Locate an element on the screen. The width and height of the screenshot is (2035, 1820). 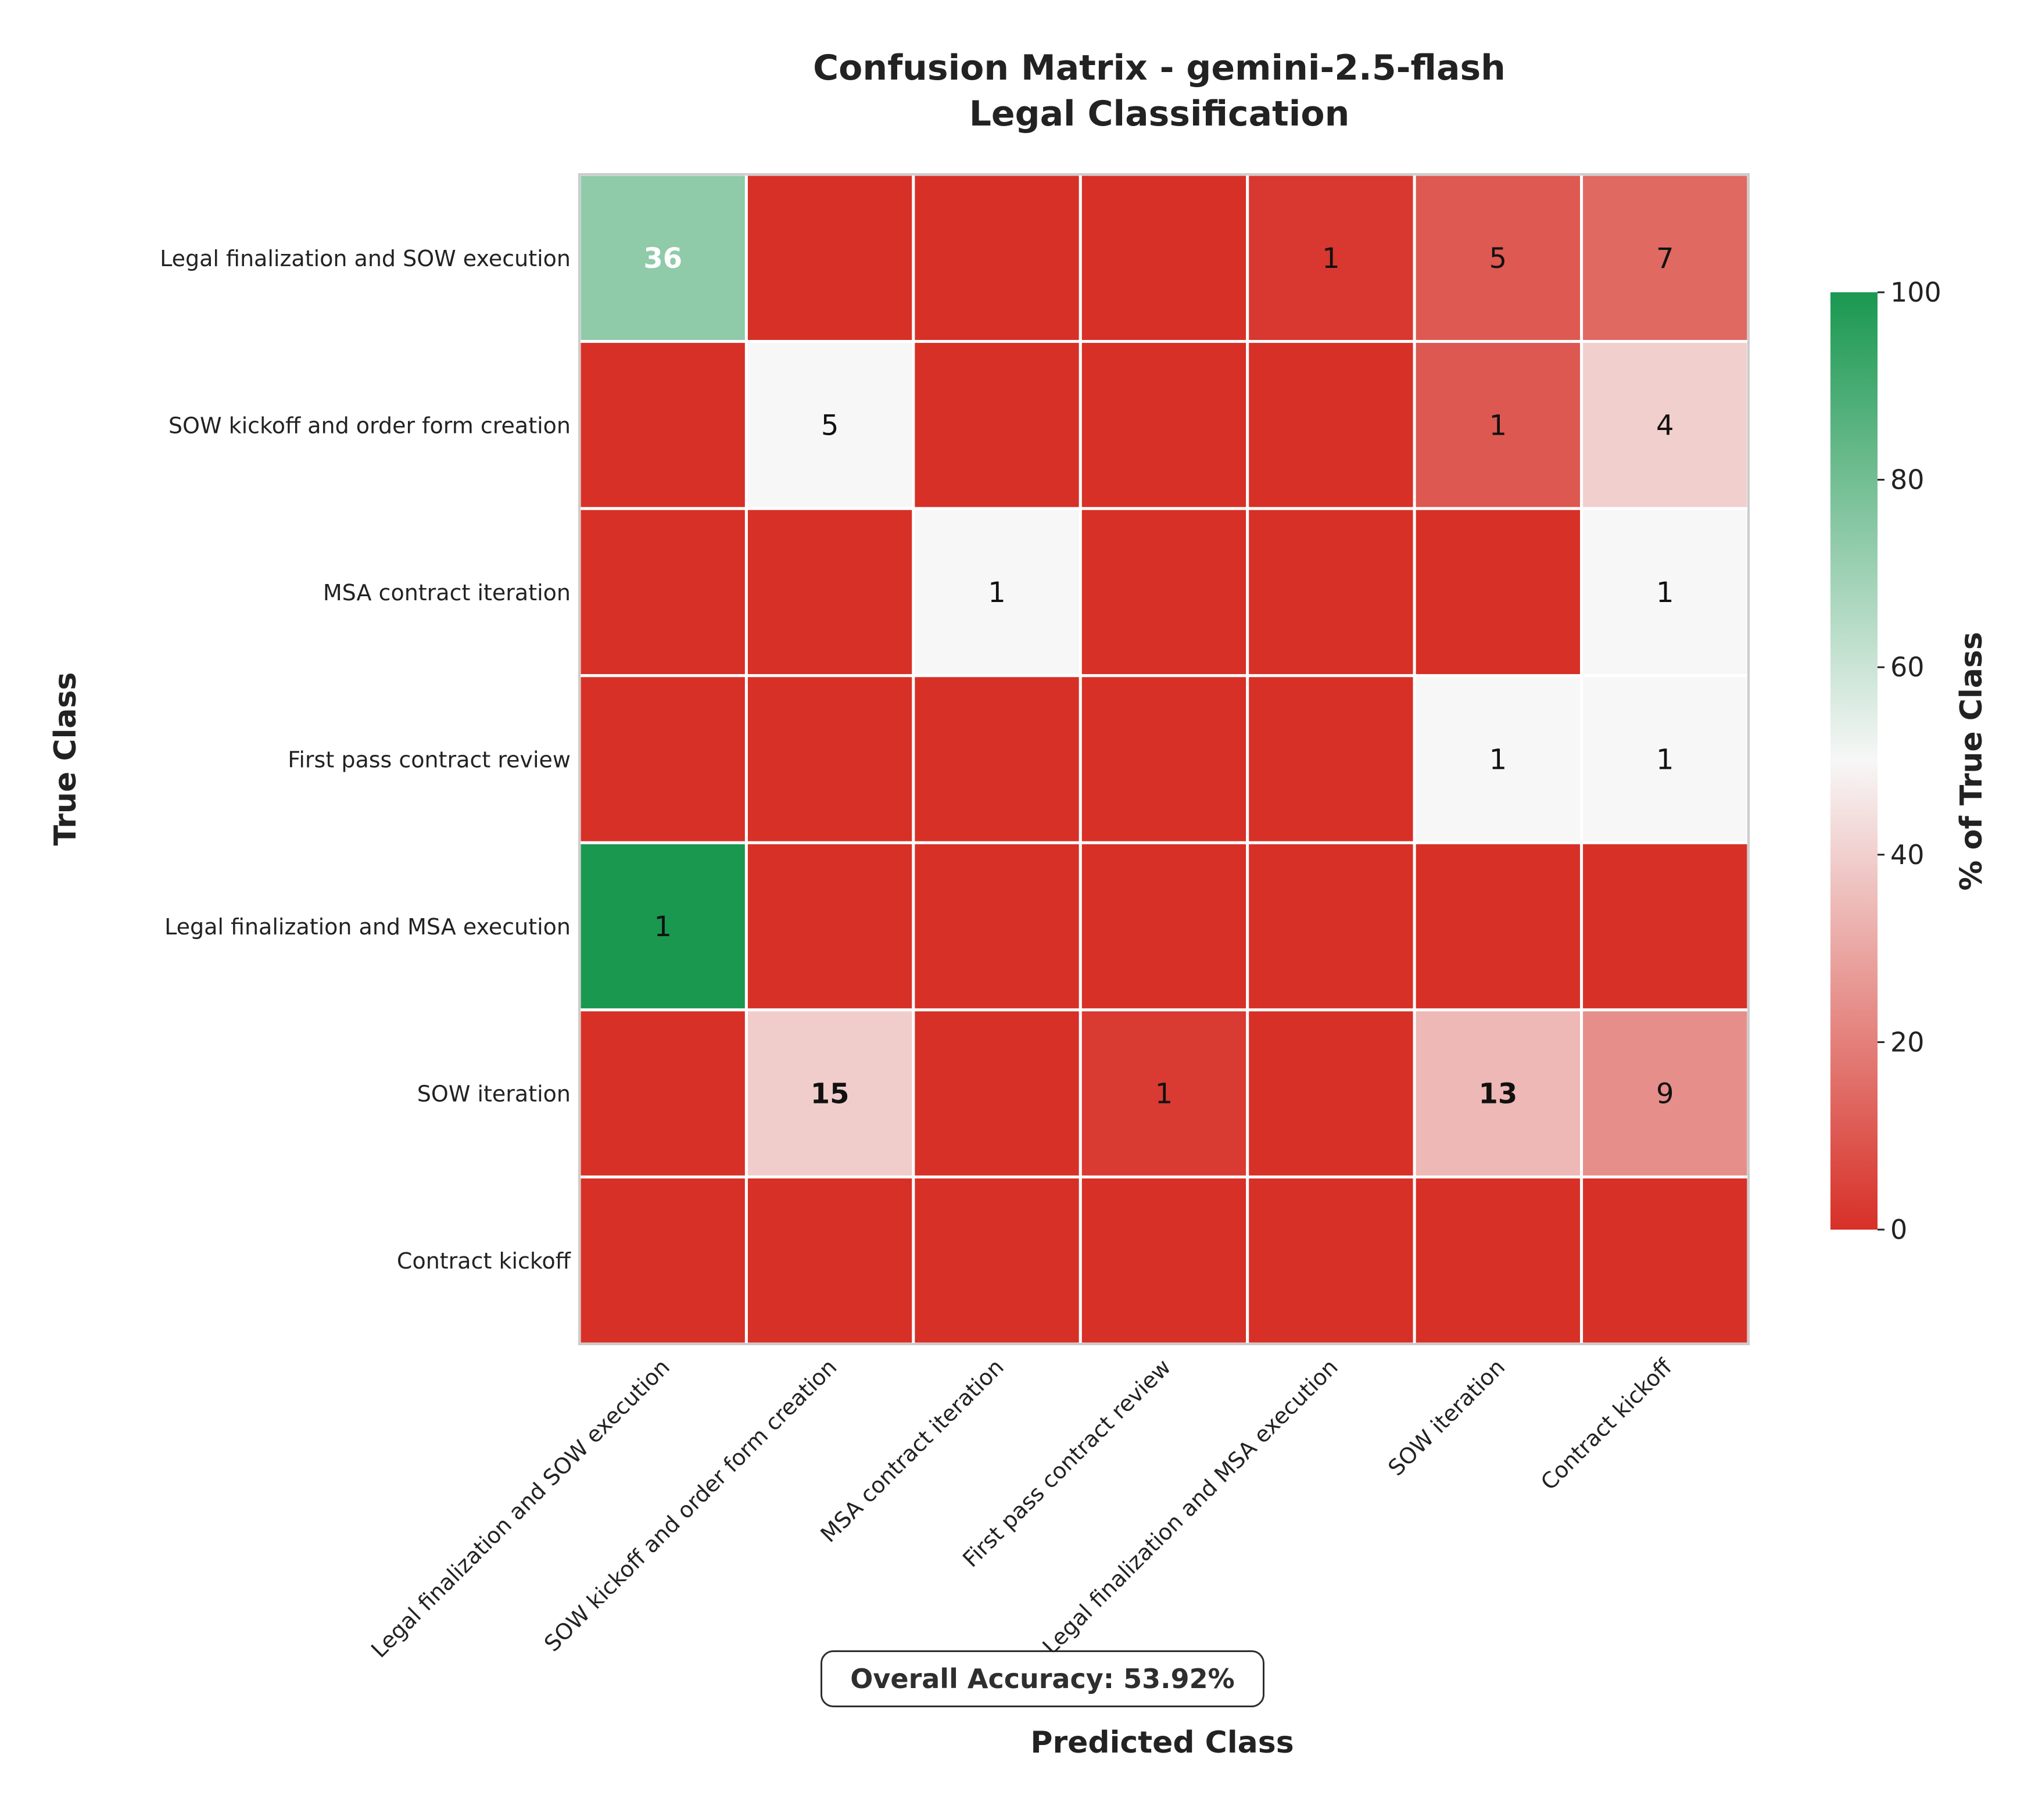
colorbar-tick-label: 40 is located at coordinates (1907, 854).